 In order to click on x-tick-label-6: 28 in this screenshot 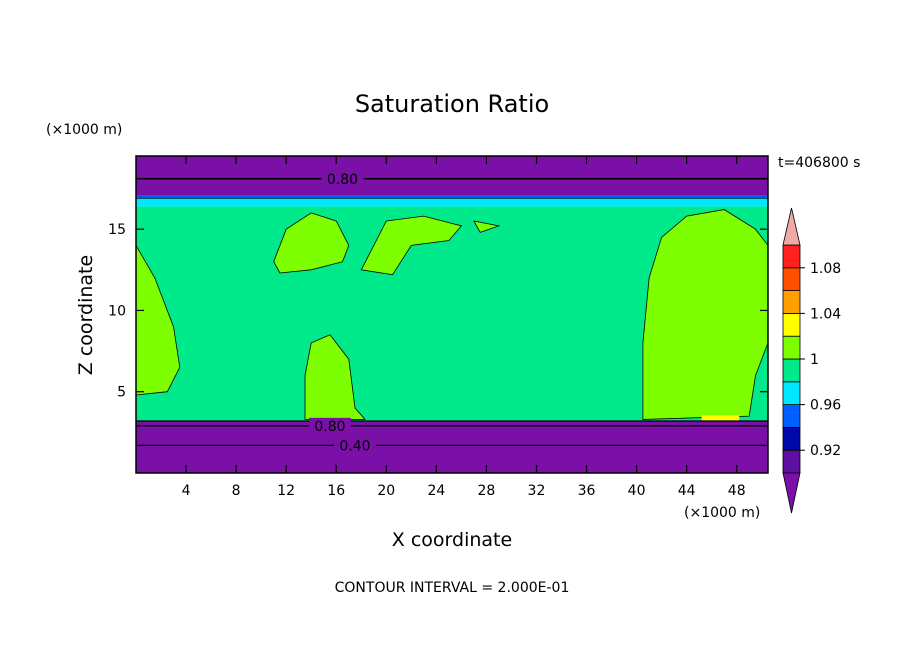, I will do `click(487, 491)`.